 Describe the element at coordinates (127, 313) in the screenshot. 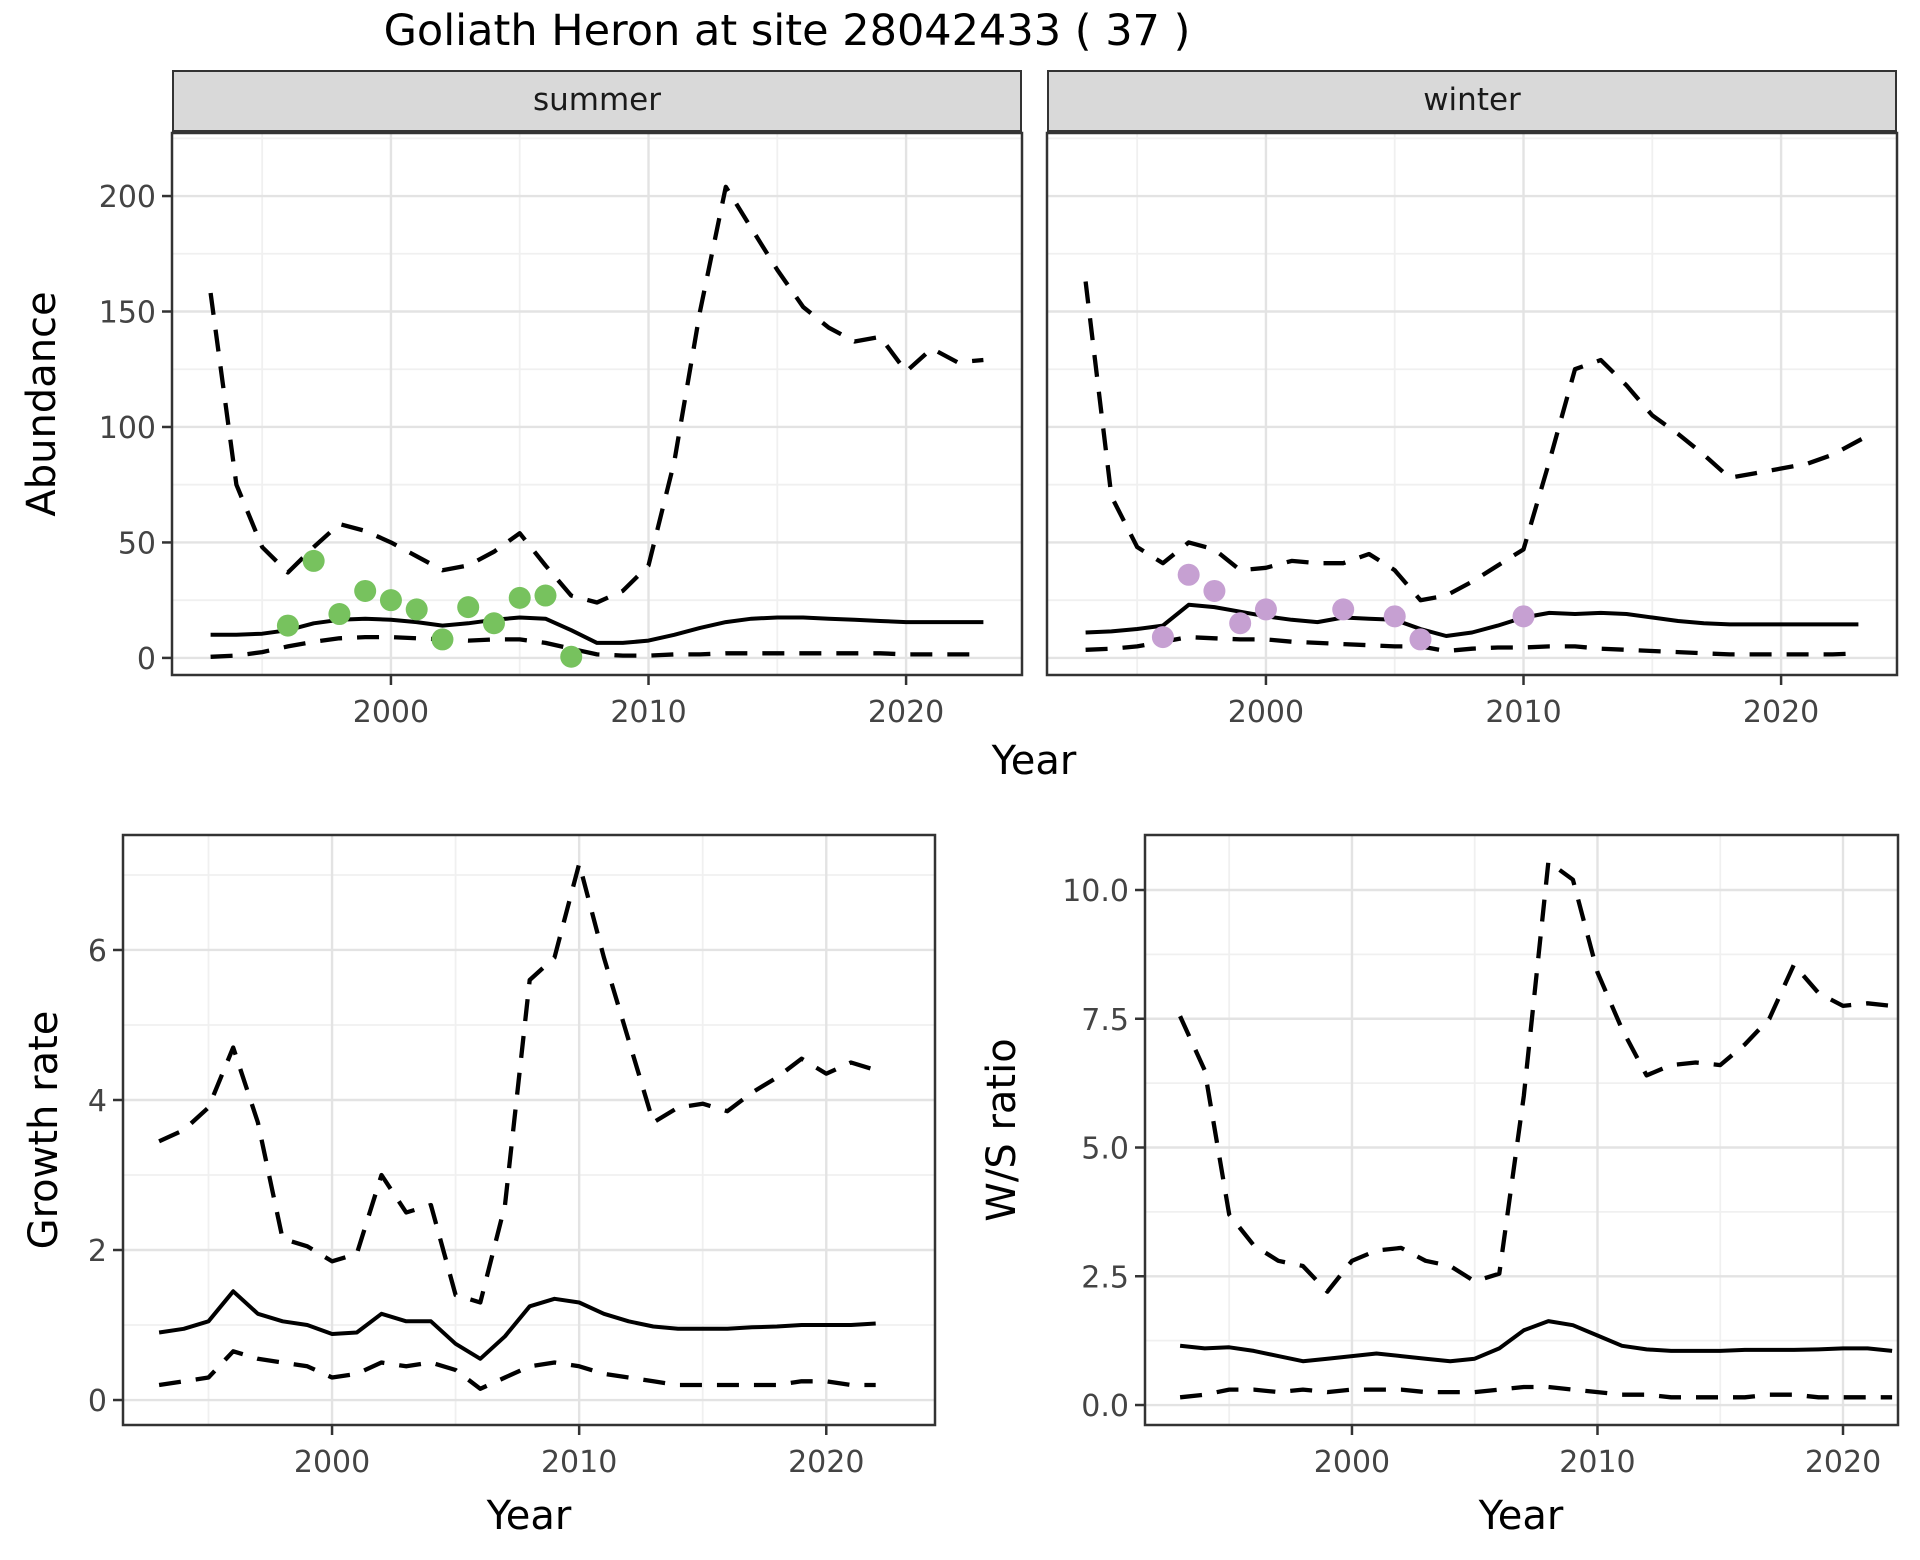

I see `y-tick-label: 150` at that location.